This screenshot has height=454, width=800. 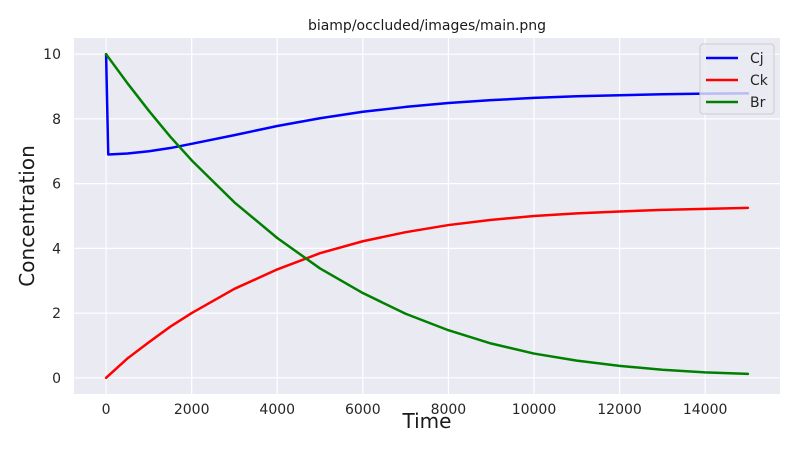 What do you see at coordinates (56, 249) in the screenshot?
I see `y-tick-label: 4` at bounding box center [56, 249].